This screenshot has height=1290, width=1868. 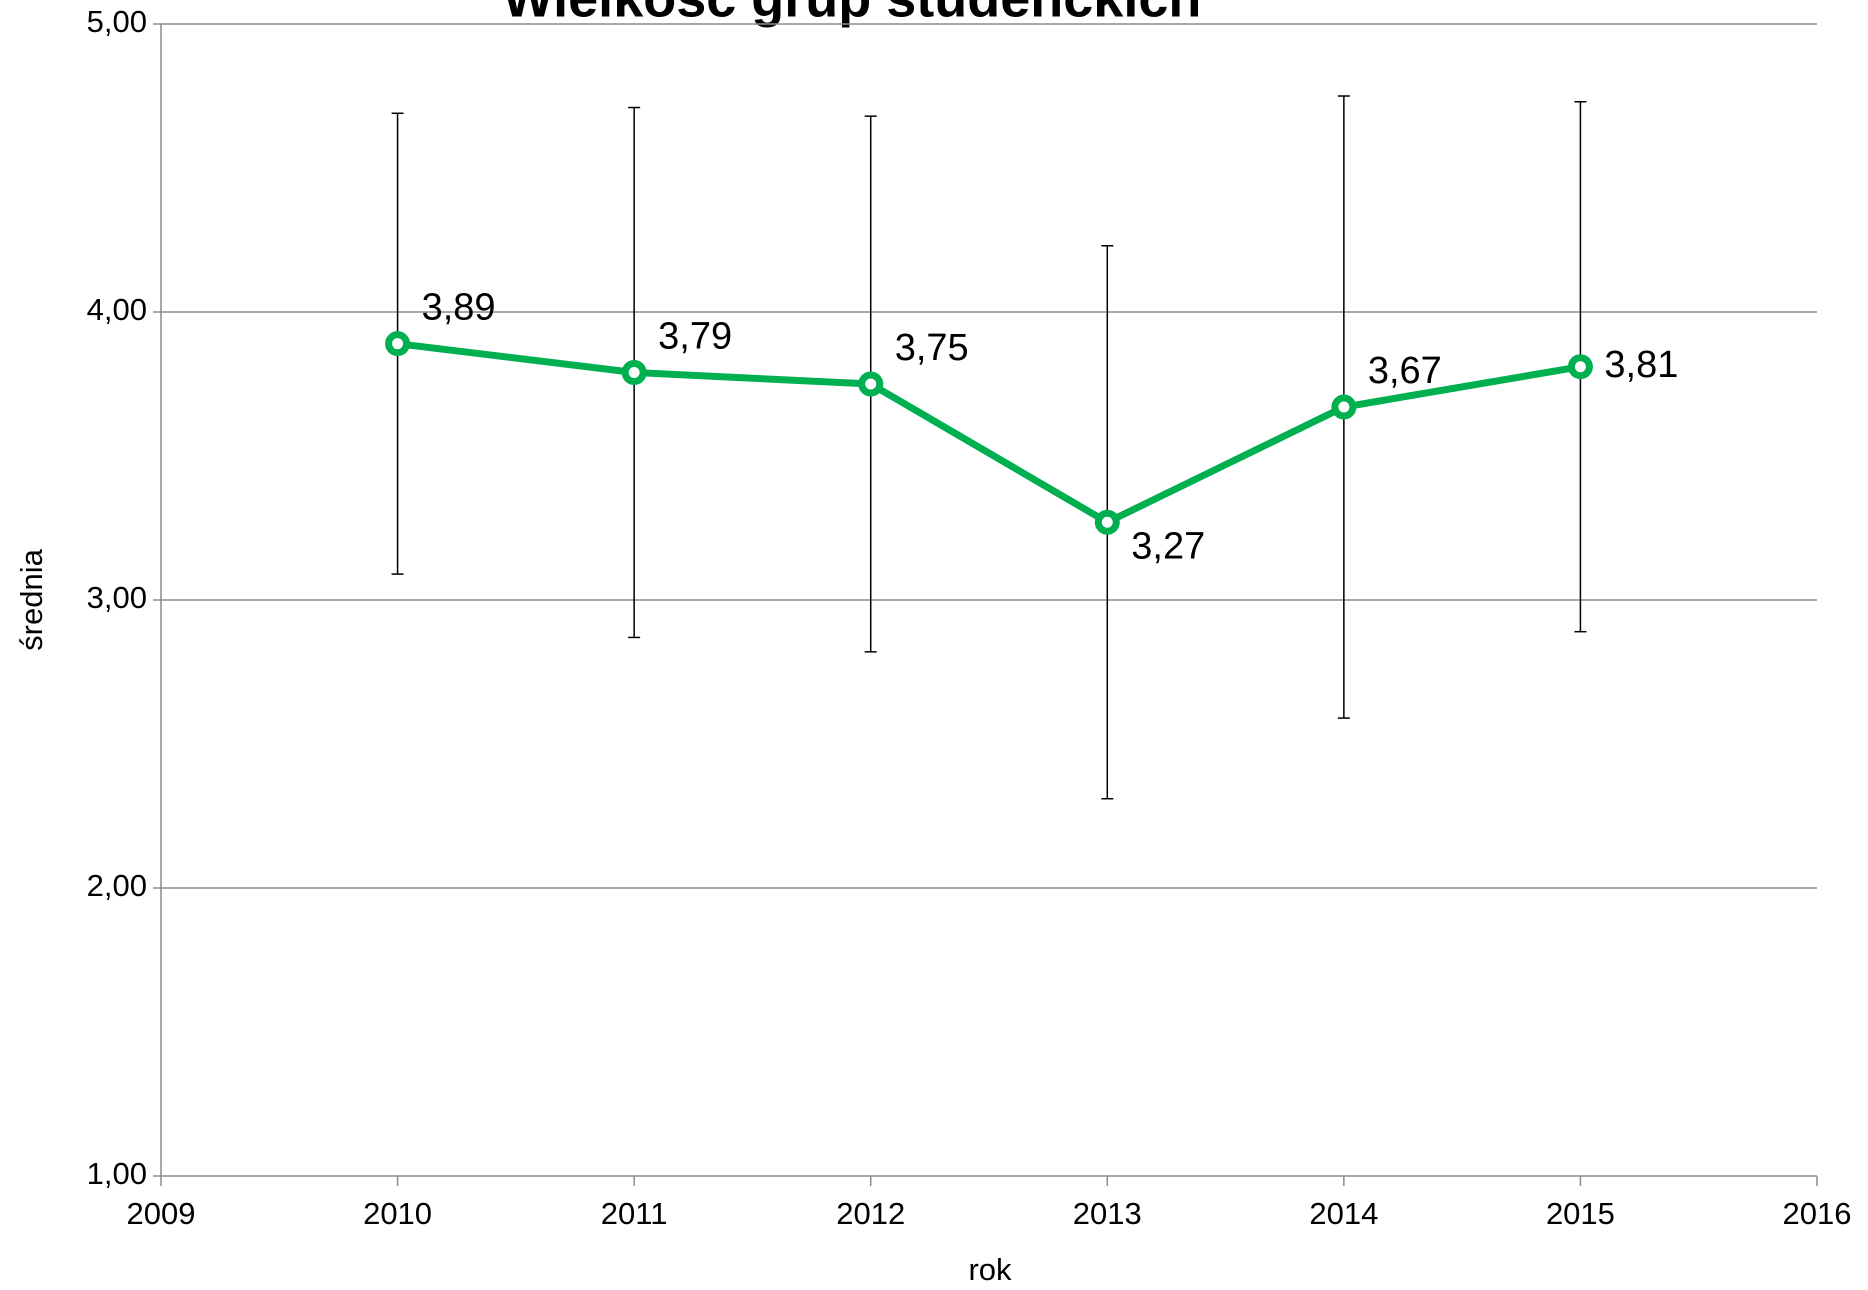 What do you see at coordinates (1107, 1213) in the screenshot?
I see `x-tick-label: 2013` at bounding box center [1107, 1213].